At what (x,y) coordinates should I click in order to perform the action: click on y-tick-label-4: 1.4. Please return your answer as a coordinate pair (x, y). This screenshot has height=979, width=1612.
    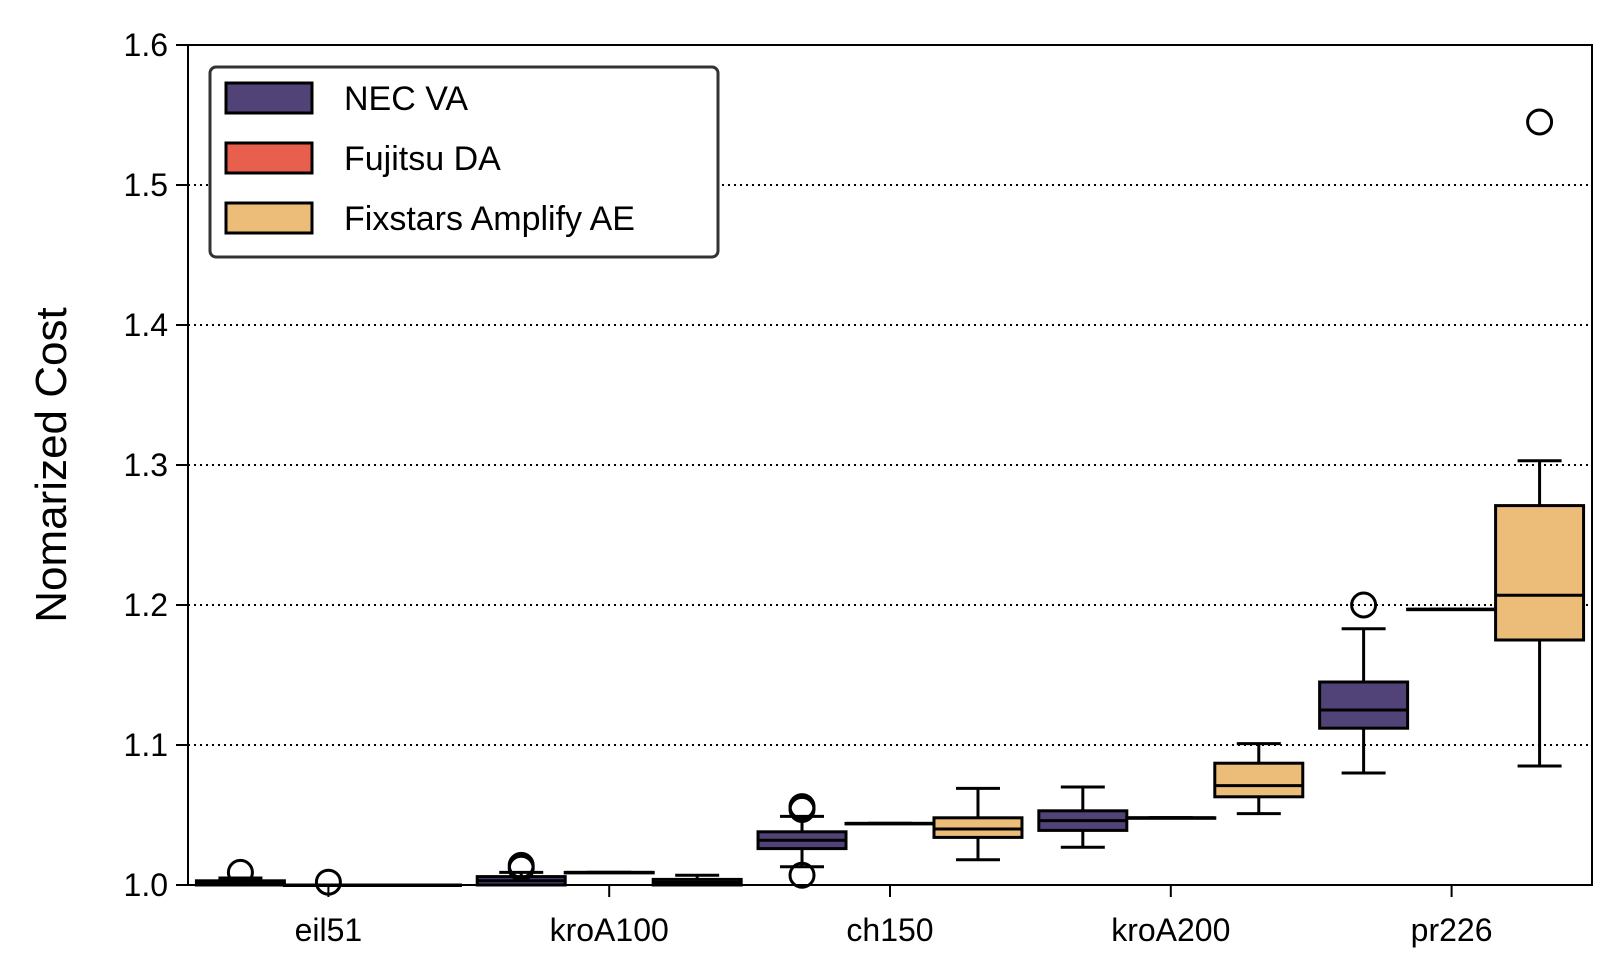
    Looking at the image, I should click on (146, 325).